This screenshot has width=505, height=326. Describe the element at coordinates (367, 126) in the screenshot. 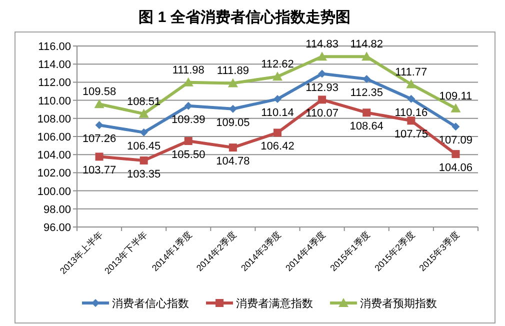

I see `data-label: 108.64` at that location.